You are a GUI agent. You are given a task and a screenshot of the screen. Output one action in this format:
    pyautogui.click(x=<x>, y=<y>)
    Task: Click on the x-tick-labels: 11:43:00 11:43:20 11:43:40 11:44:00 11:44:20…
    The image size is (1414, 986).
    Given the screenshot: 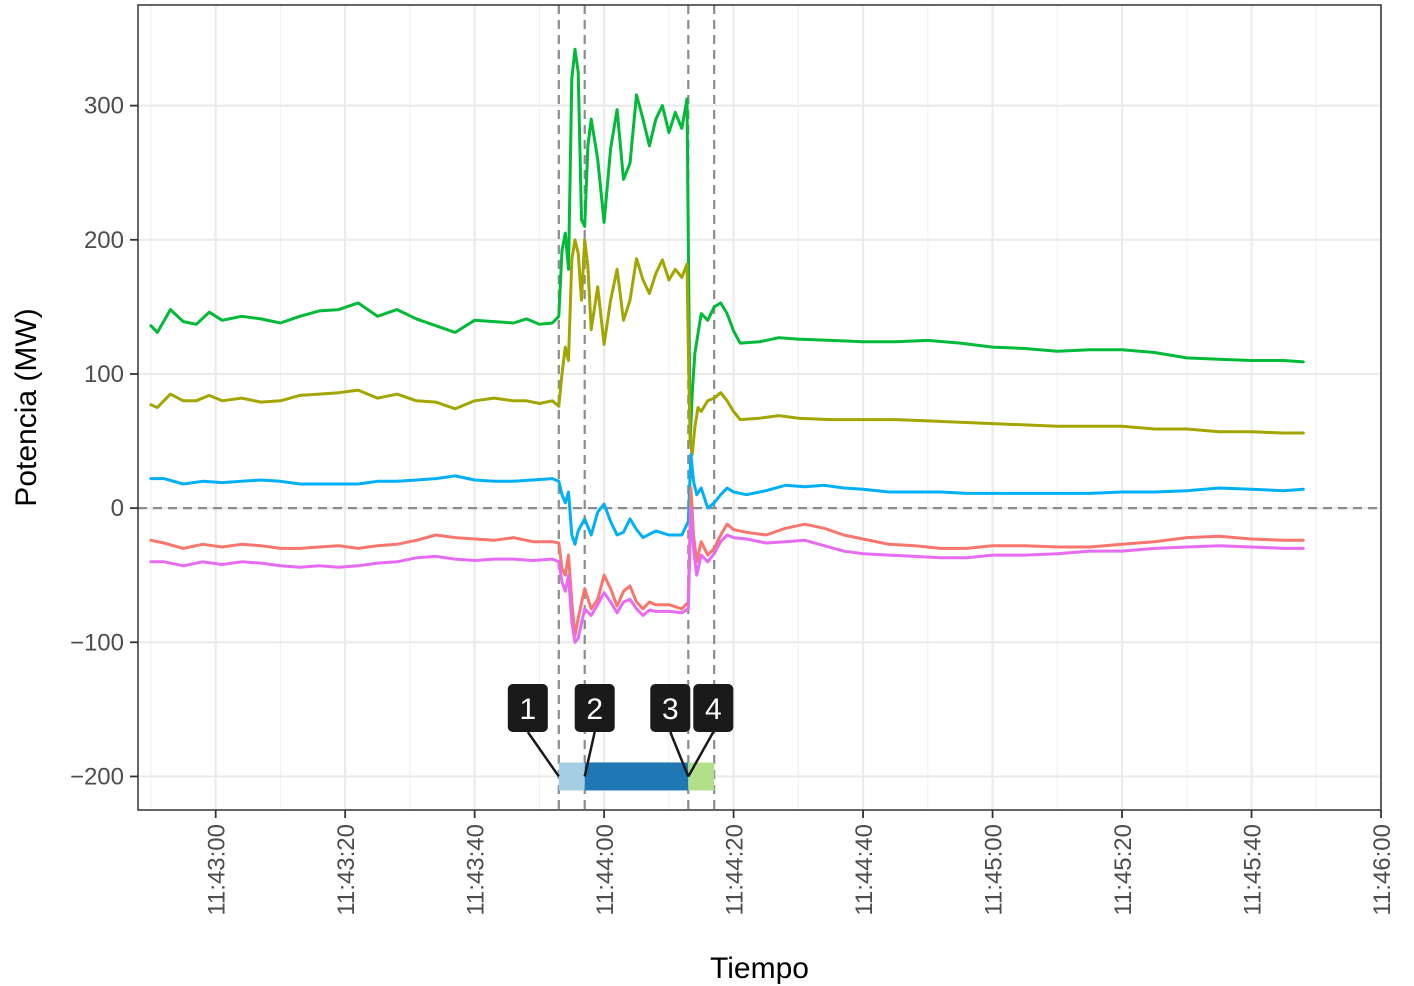 What is the action you would take?
    pyautogui.click(x=800, y=870)
    